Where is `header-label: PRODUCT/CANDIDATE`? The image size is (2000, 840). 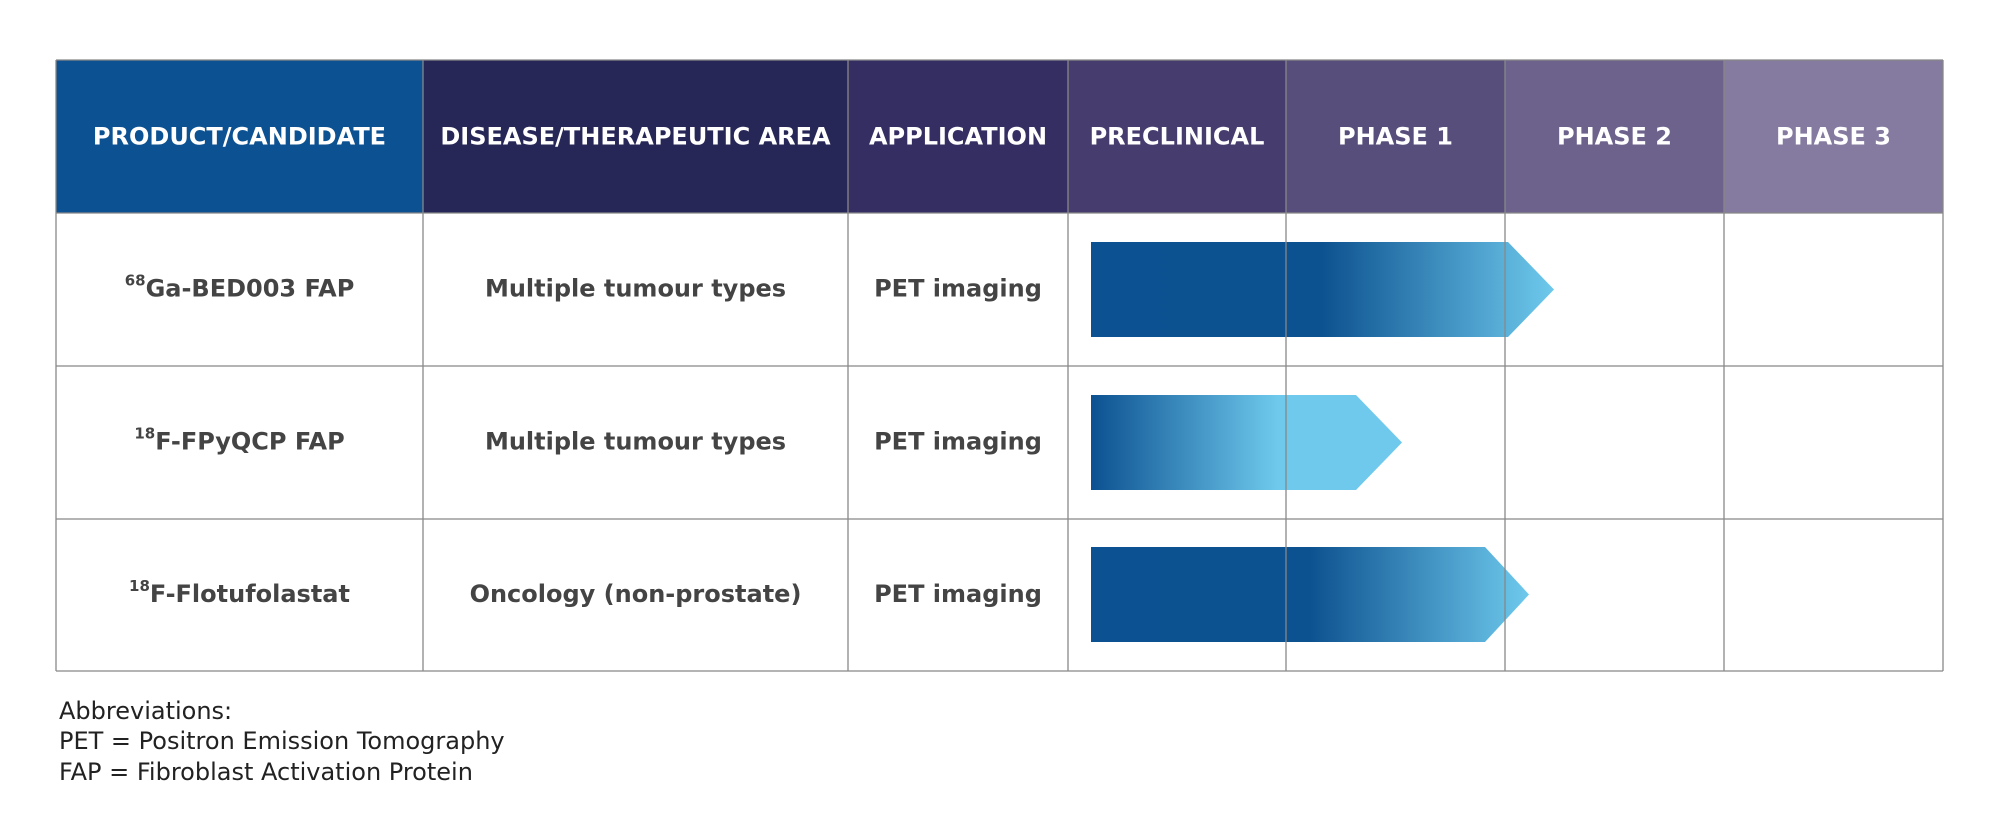
header-label: PRODUCT/CANDIDATE is located at coordinates (239, 137).